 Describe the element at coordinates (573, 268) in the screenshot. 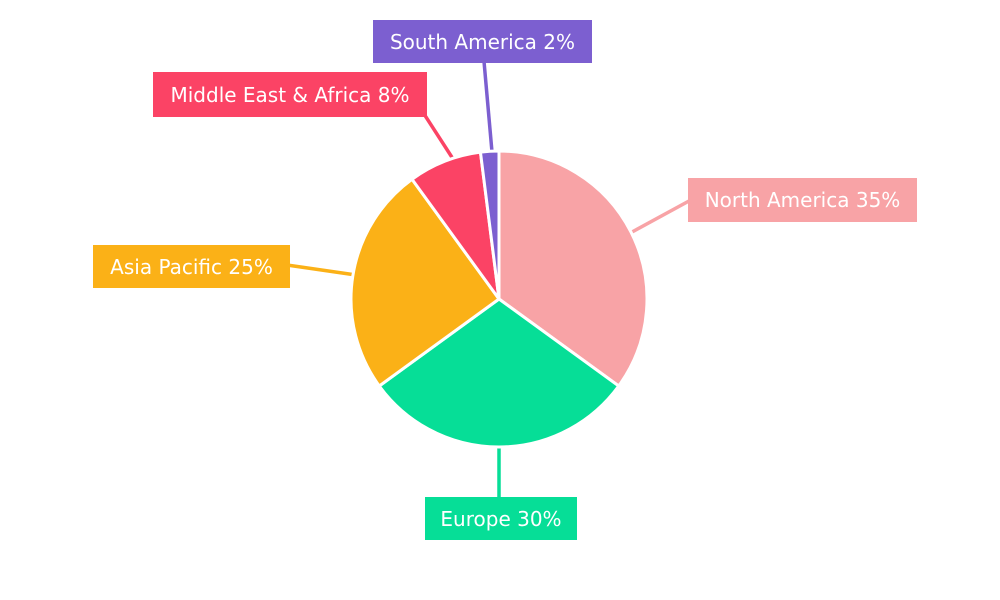

I see `pie-slice-north-america` at that location.